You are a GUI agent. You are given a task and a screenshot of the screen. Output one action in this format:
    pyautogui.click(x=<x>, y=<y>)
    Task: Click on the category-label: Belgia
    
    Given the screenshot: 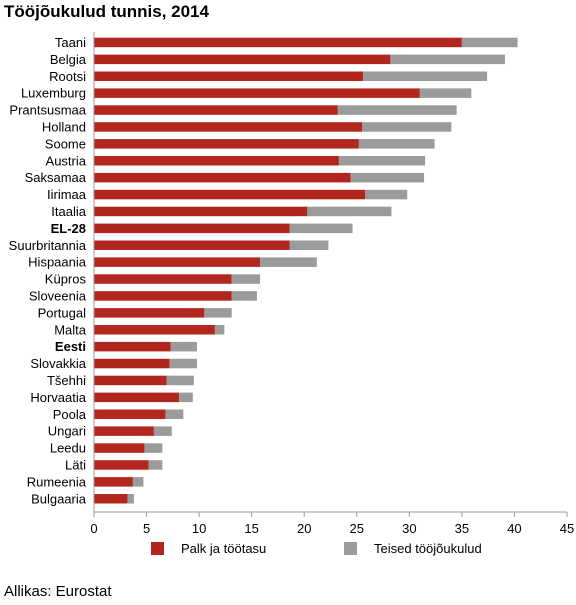 What is the action you would take?
    pyautogui.click(x=68, y=59)
    